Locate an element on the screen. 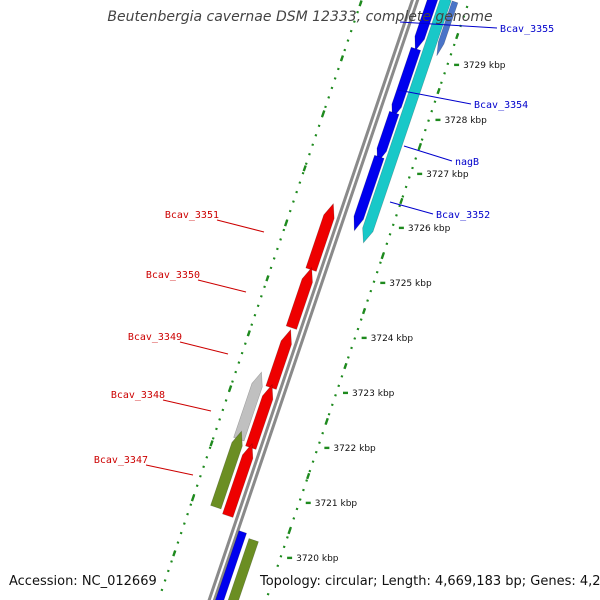  tick-label: 3728 kbp is located at coordinates (465, 121).